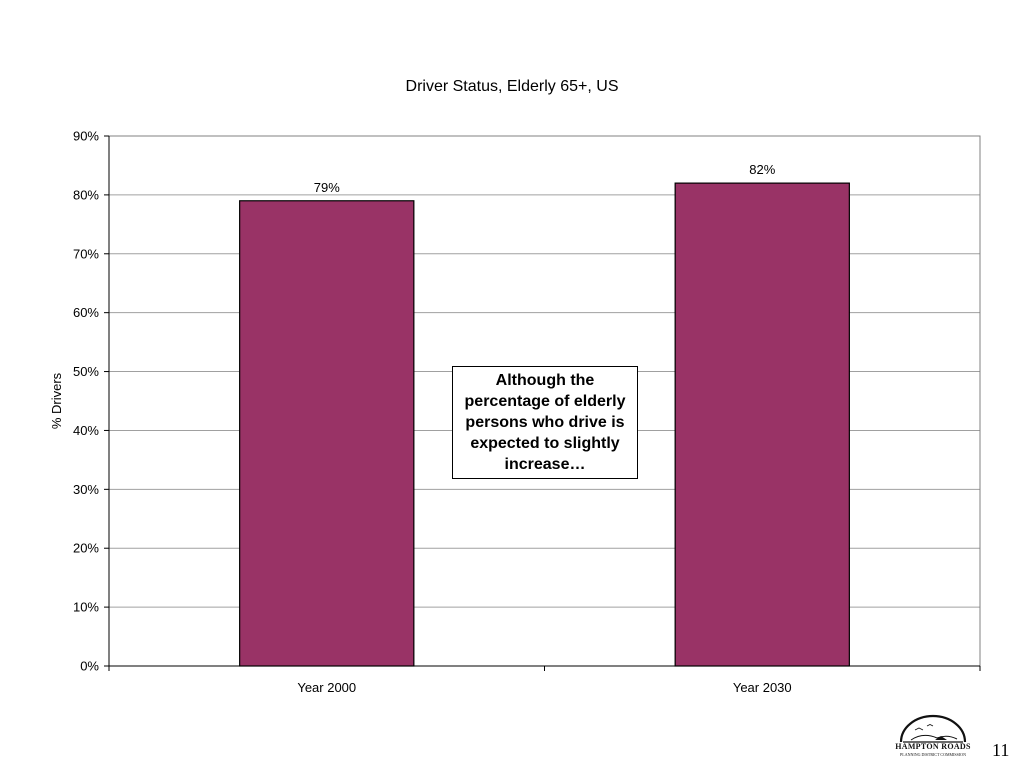 The image size is (1024, 768). Describe the element at coordinates (512, 86) in the screenshot. I see `chart-title: Driver Status, Elderly 65+, US` at that location.